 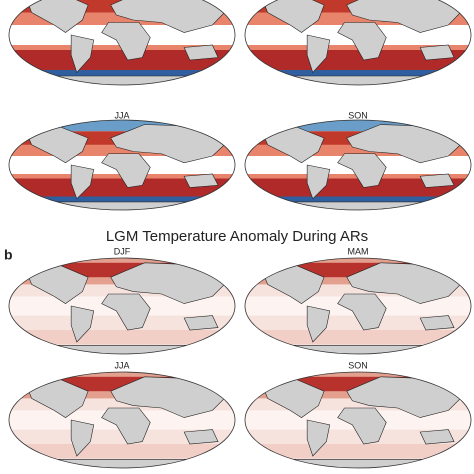 I want to click on panel-label: b, so click(x=8, y=255).